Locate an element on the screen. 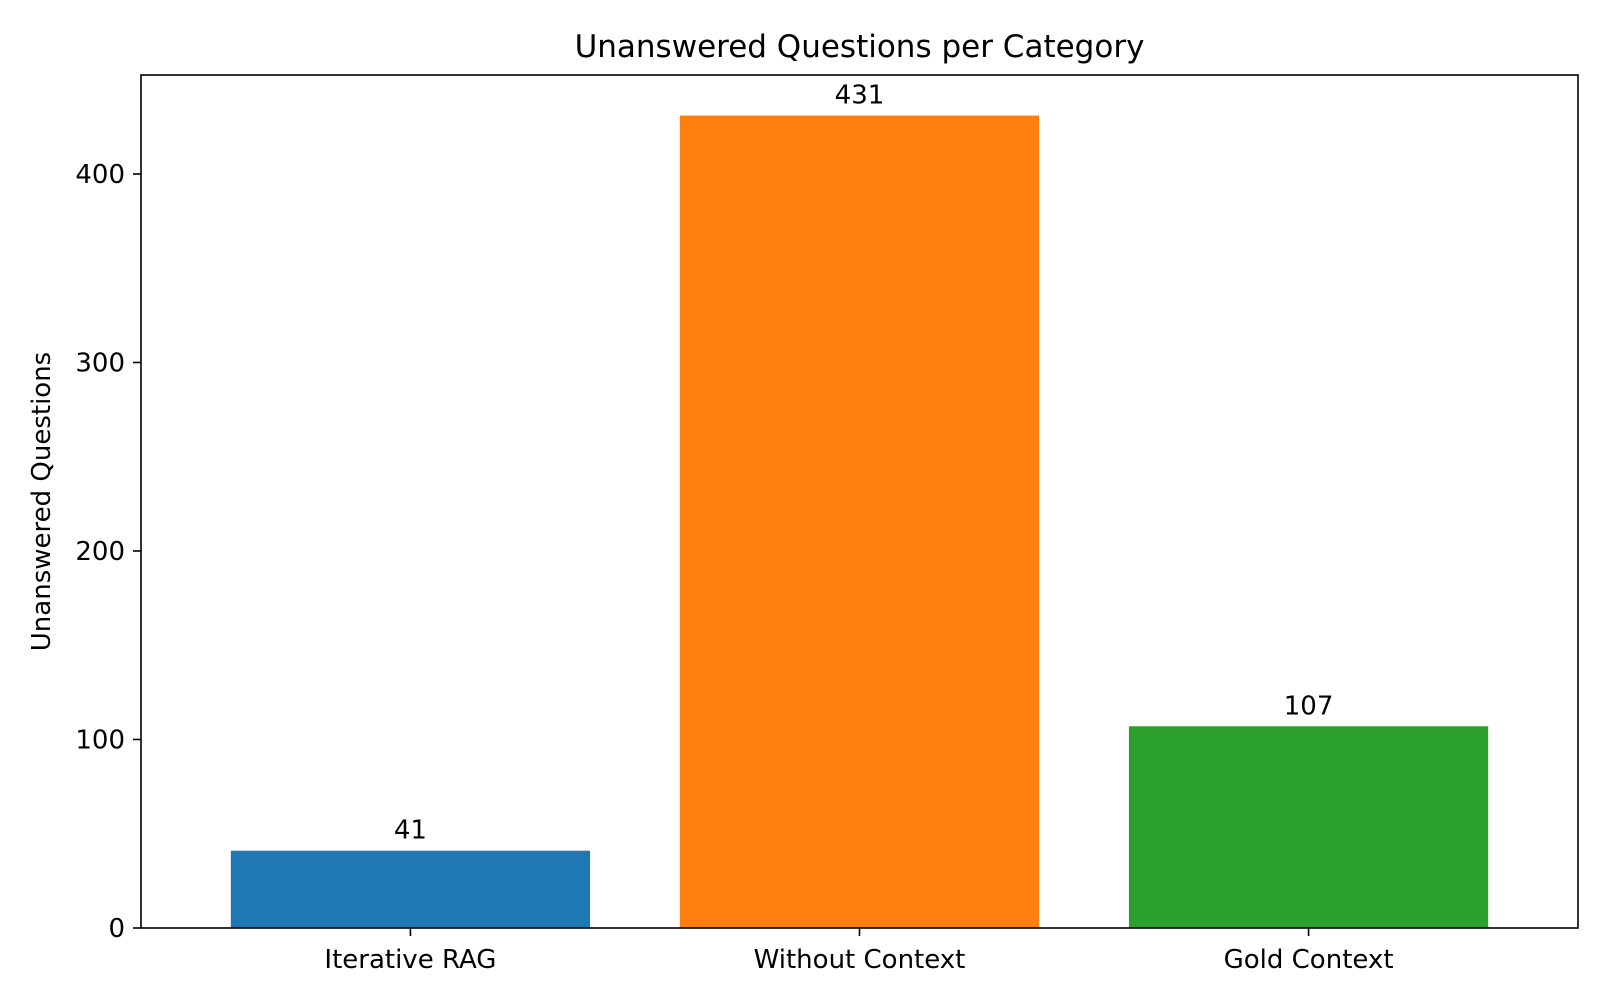 The image size is (1600, 1004). y-axis: 0 100 200 300 400 is located at coordinates (108, 552).